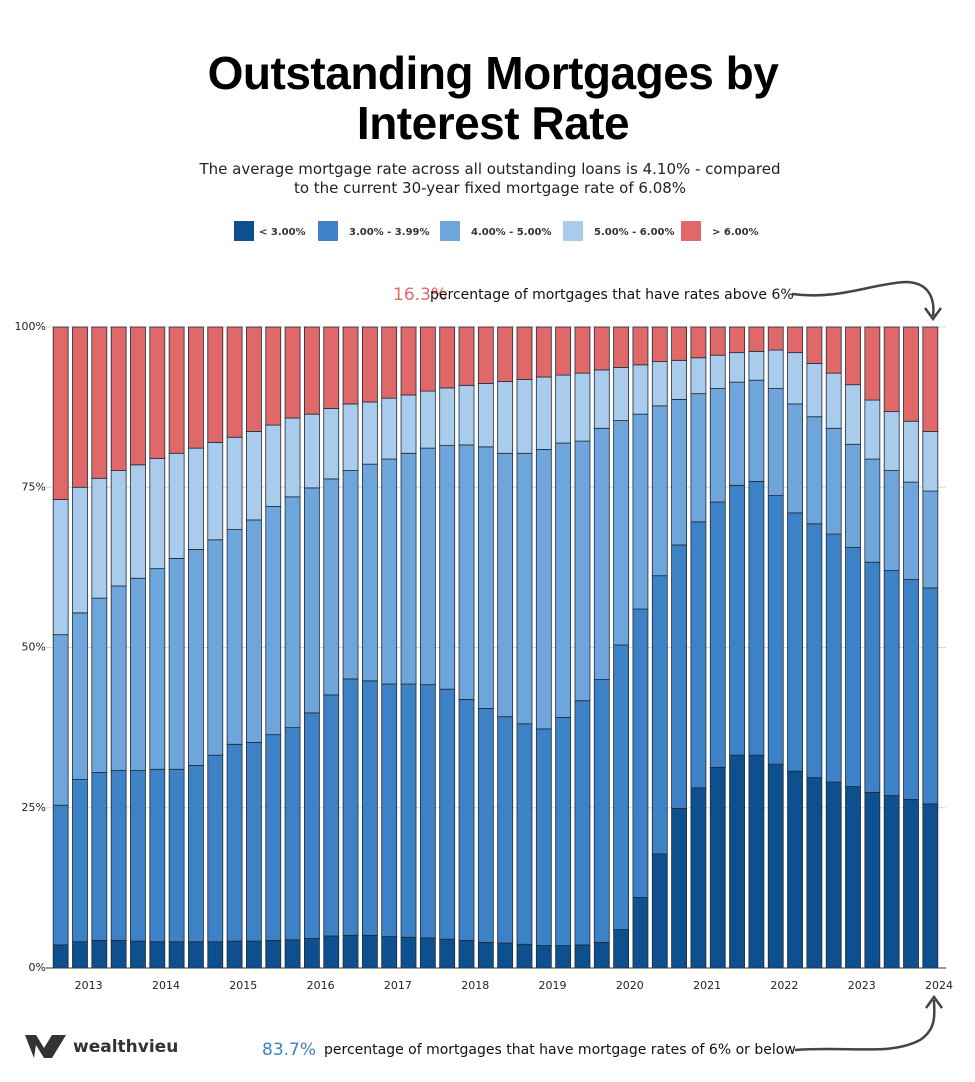 Image resolution: width=975 pixels, height=1082 pixels. I want to click on arrow, so click(863, 298).